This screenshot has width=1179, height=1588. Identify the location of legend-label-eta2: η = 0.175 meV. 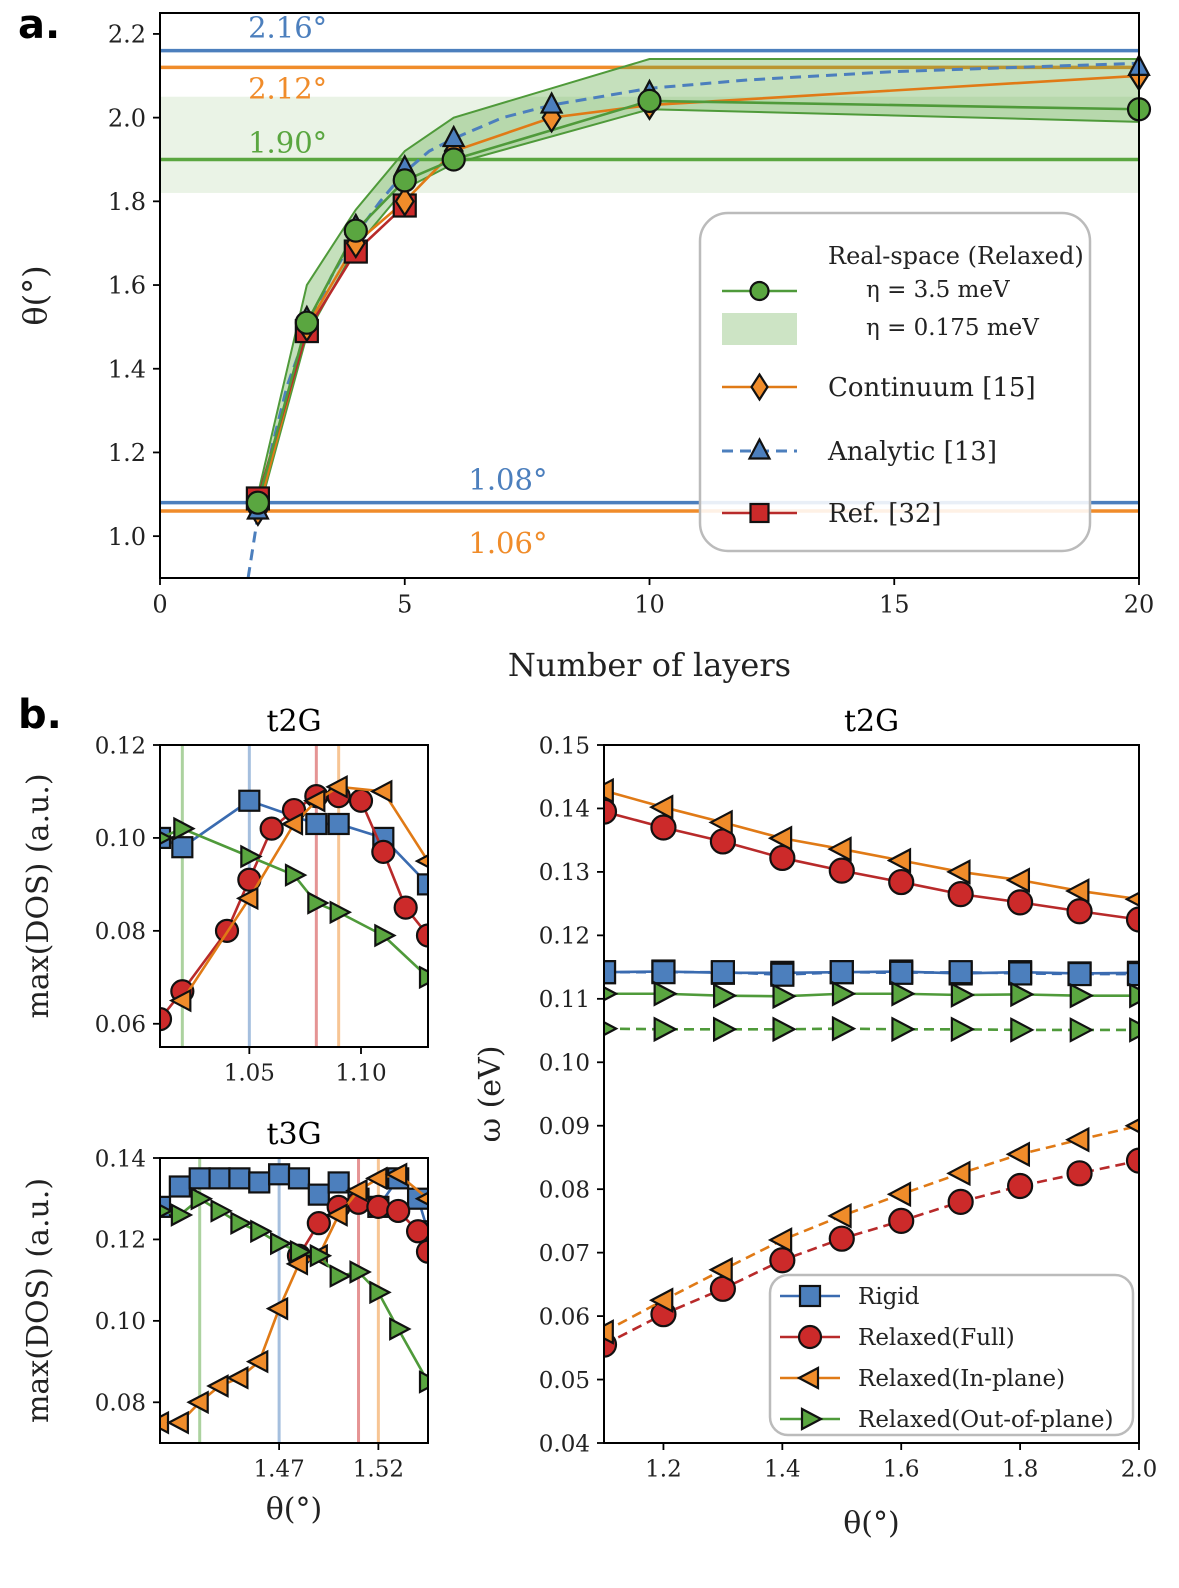
(952, 328).